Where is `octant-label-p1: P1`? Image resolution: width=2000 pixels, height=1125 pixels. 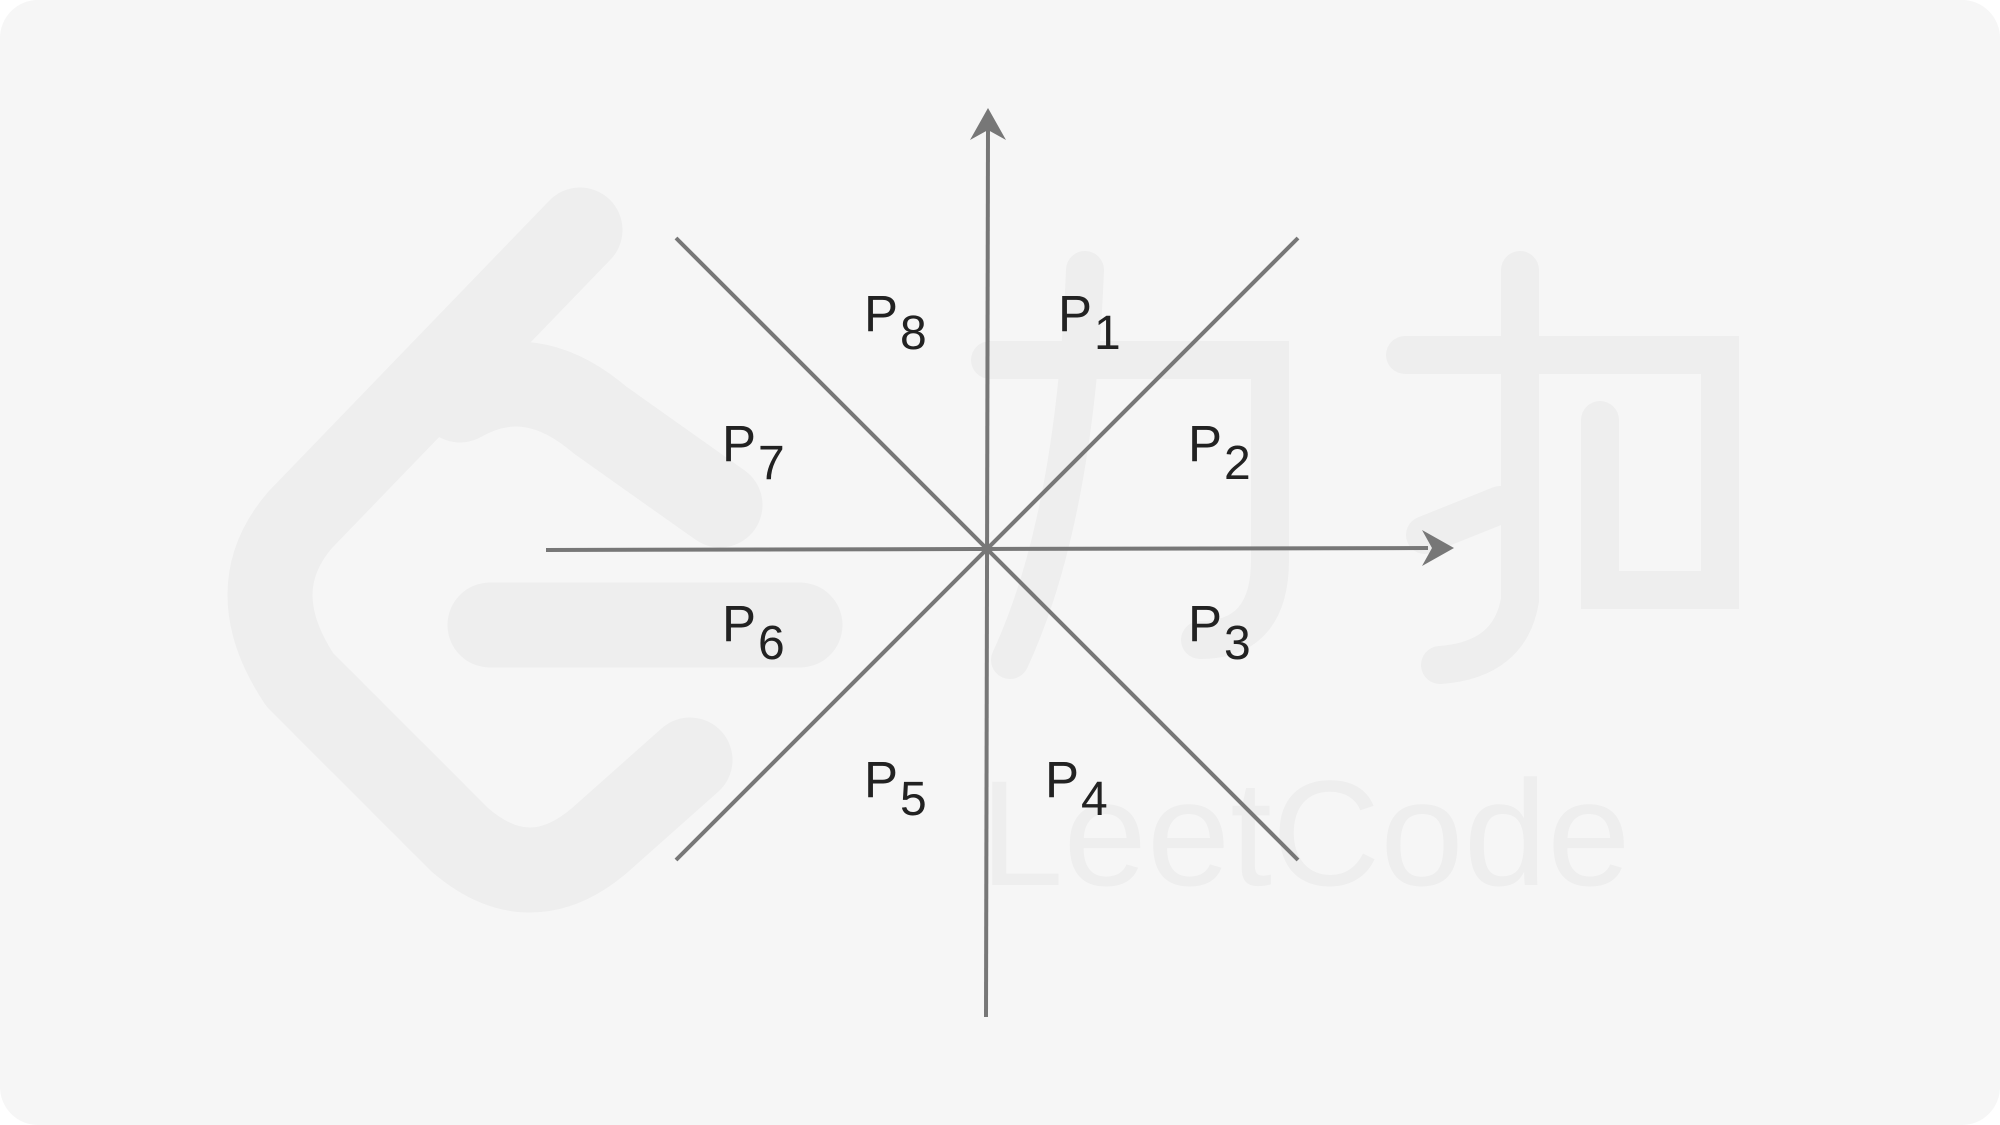
octant-label-p1: P1 is located at coordinates (1089, 323).